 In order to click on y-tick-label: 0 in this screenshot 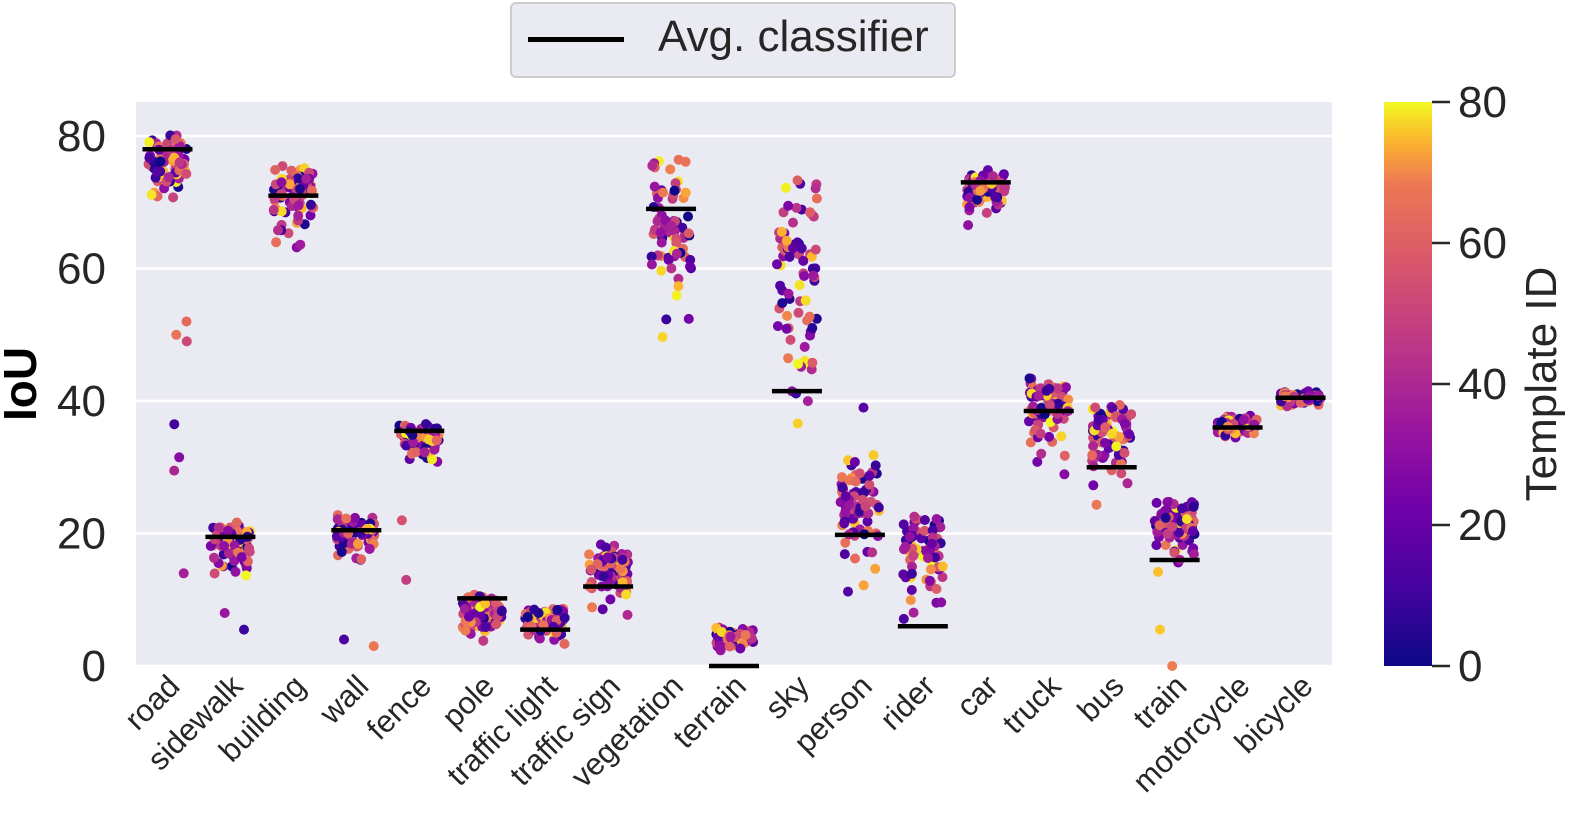, I will do `click(94, 666)`.